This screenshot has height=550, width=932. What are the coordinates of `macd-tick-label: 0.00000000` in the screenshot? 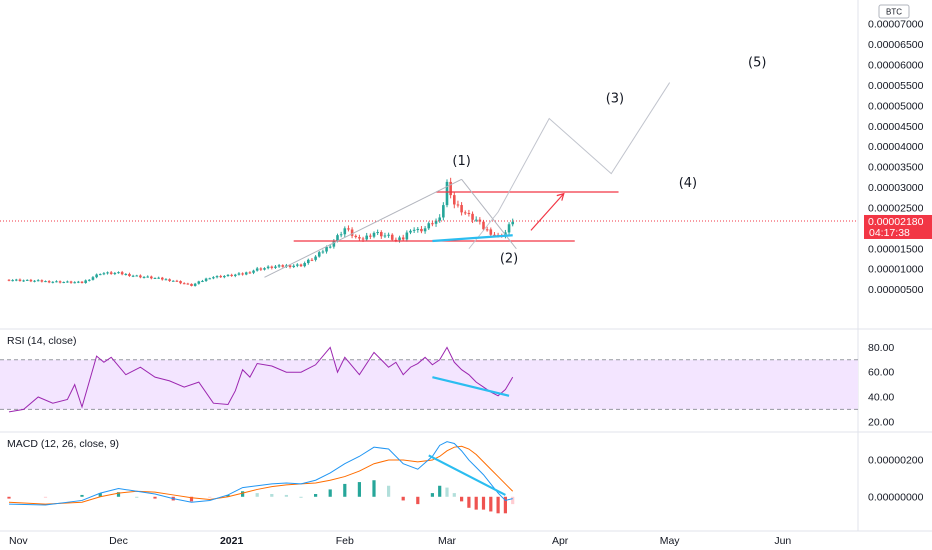 It's located at (896, 497).